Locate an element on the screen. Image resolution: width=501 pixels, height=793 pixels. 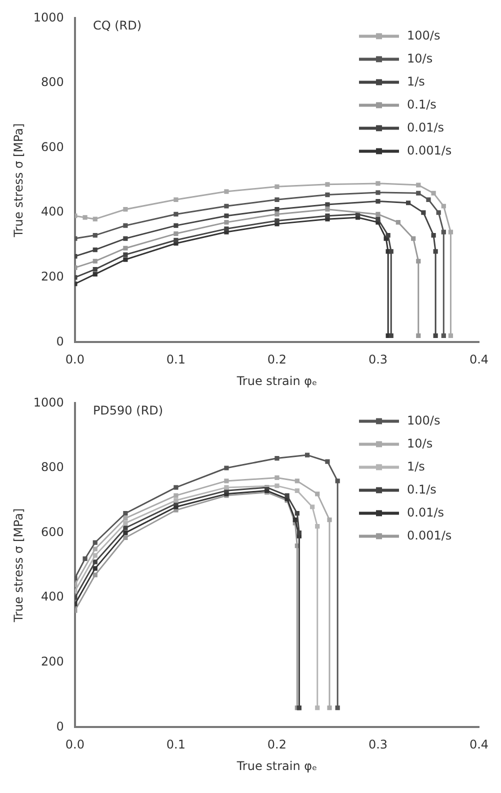
chart-title: CQ (RD) is located at coordinates (117, 25).